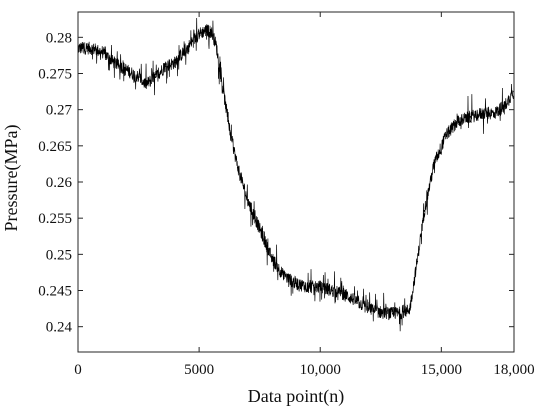 The width and height of the screenshot is (550, 415). What do you see at coordinates (59, 38) in the screenshot?
I see `y-tick-label: 0.28` at bounding box center [59, 38].